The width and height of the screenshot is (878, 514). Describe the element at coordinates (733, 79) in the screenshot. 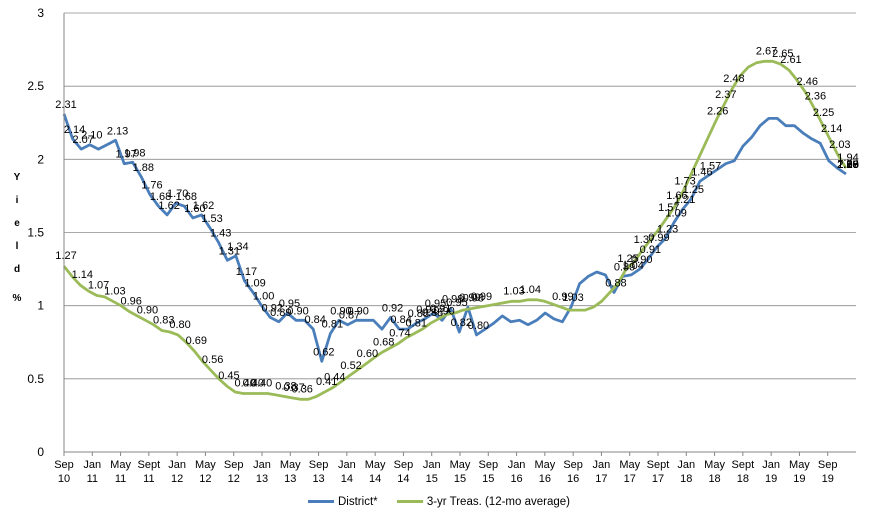

I see `data-label: 2.48` at that location.